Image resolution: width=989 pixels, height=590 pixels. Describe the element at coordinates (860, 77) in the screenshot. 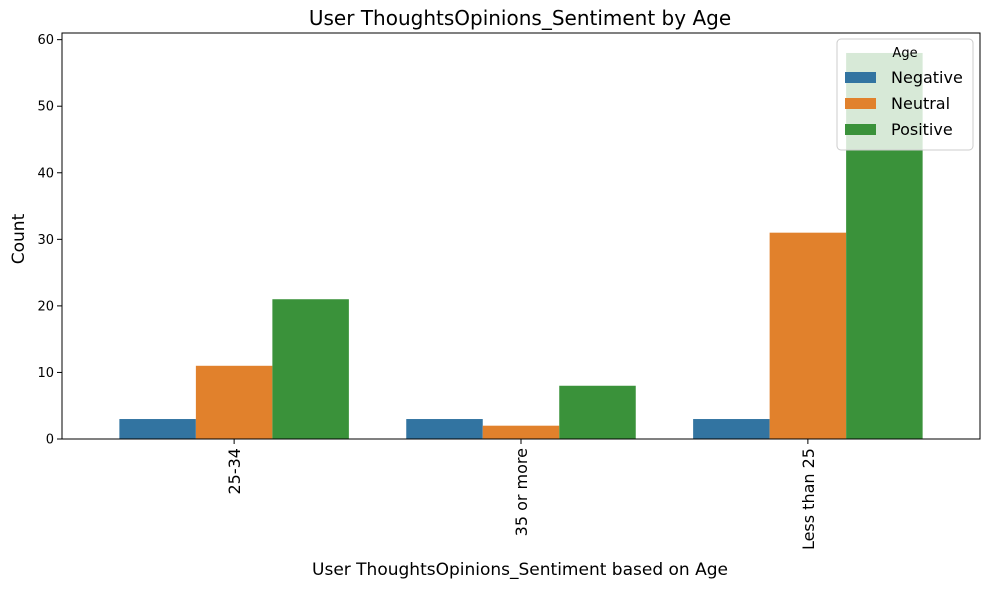

I see `legend-swatch-negative` at that location.